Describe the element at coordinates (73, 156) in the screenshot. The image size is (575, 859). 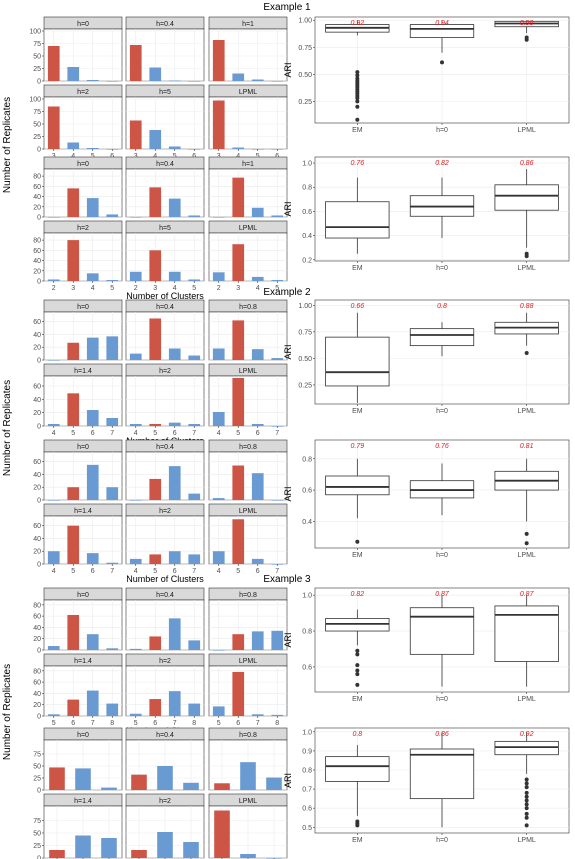
I see `x-tick-label: 4` at that location.